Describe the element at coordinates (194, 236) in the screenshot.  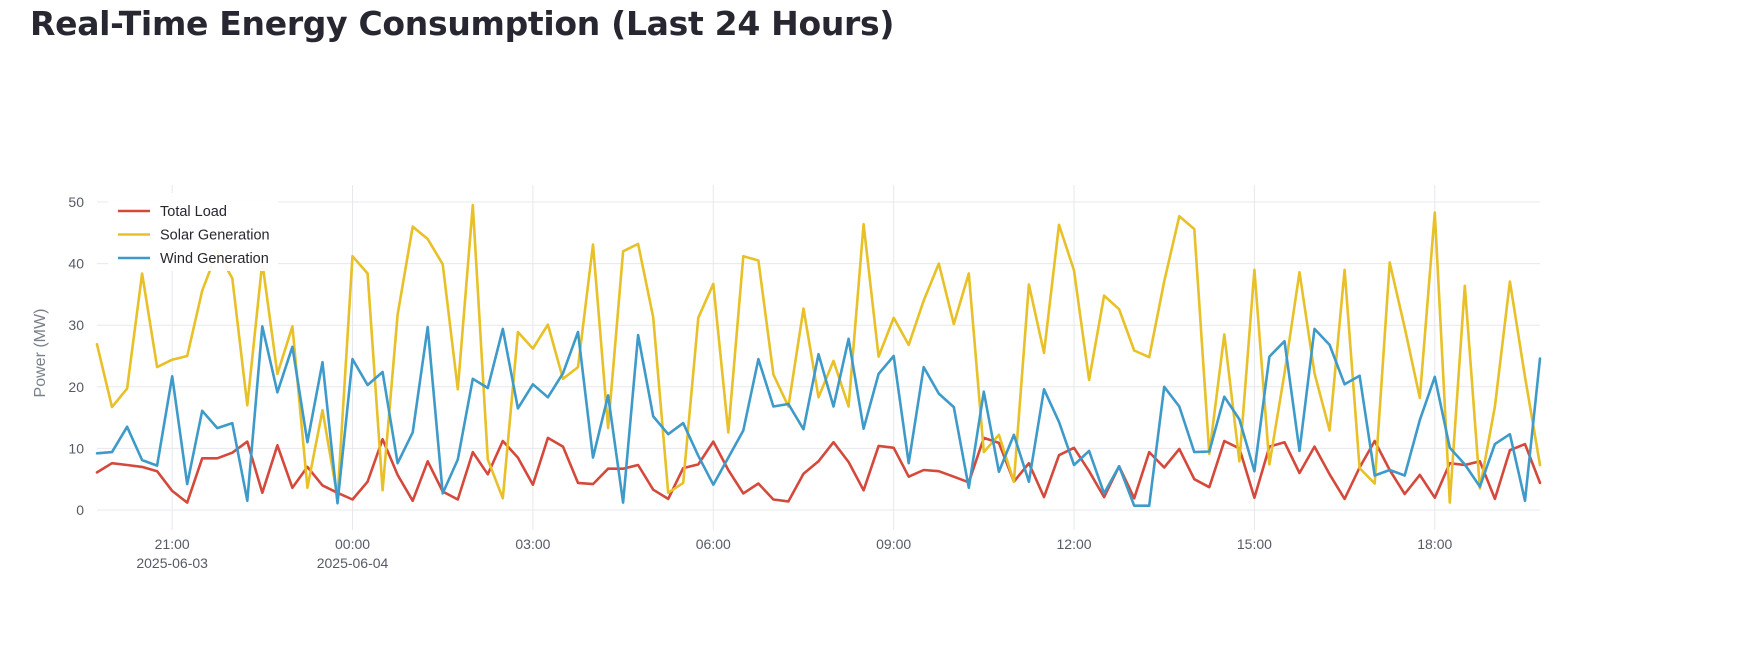
I see `legend-item: Solar Generation` at that location.